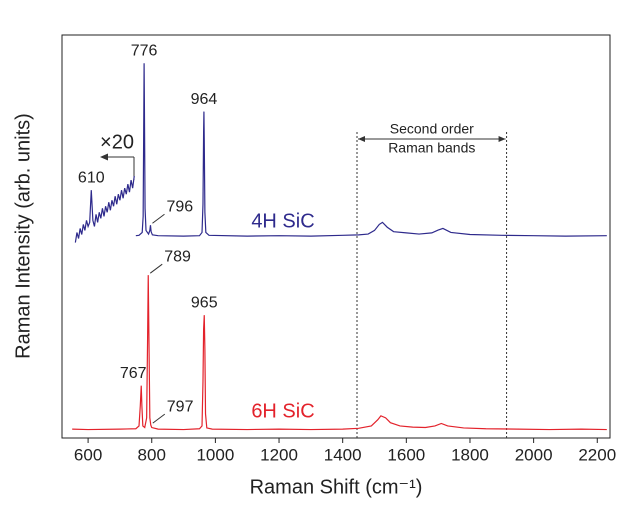  What do you see at coordinates (279, 454) in the screenshot?
I see `x-tick-label: 1200` at bounding box center [279, 454].